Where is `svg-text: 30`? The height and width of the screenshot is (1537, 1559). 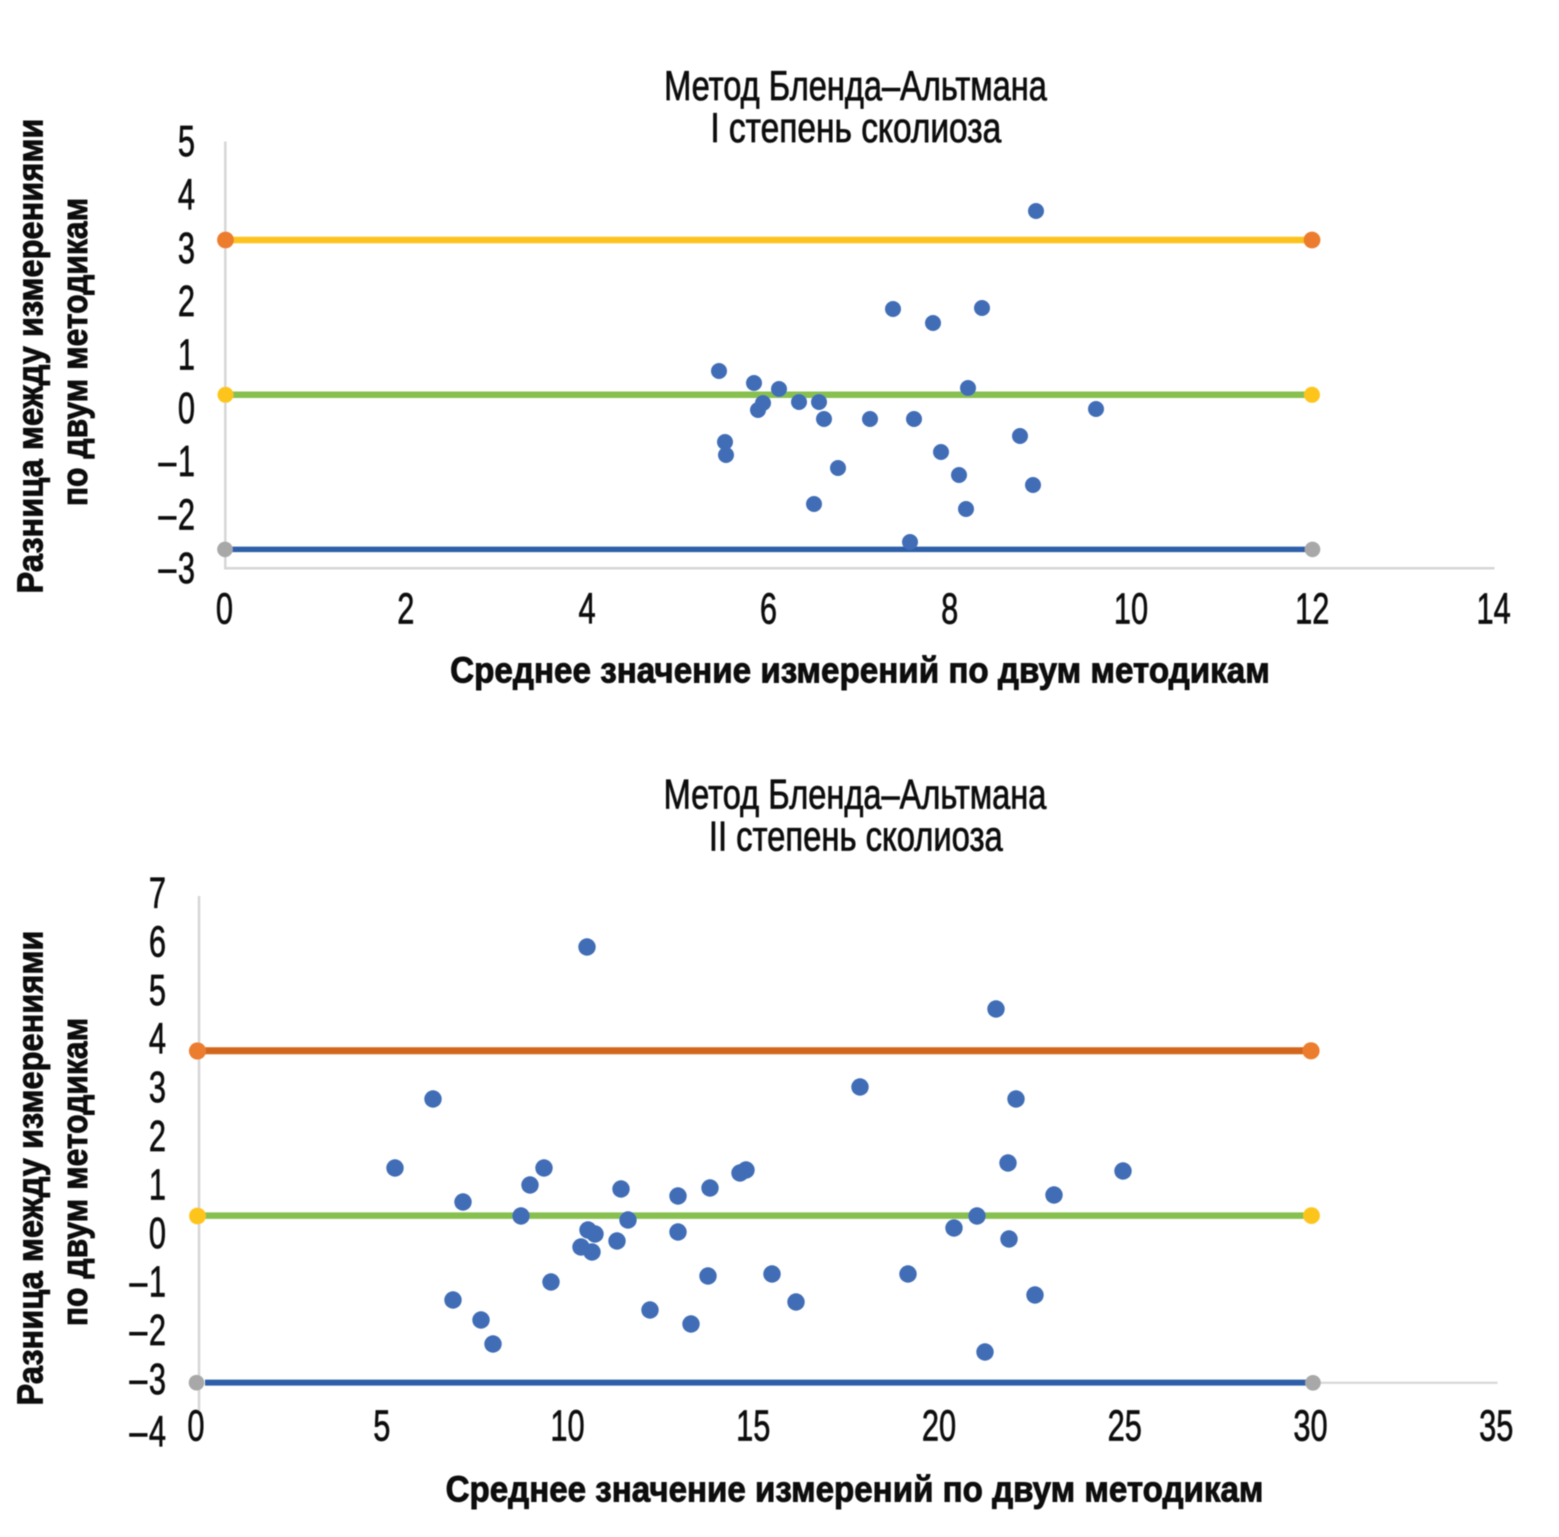
svg-text: 30 is located at coordinates (1310, 1426).